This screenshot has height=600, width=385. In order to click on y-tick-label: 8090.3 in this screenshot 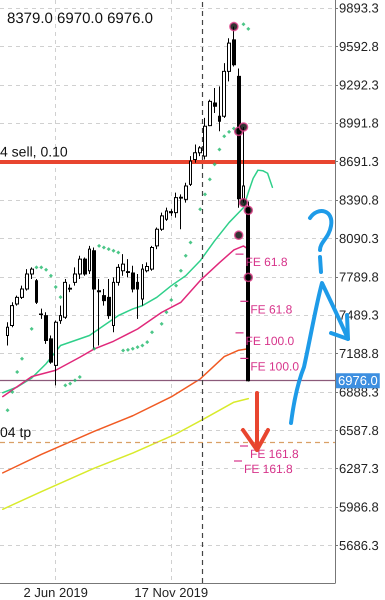, I will do `click(359, 238)`.